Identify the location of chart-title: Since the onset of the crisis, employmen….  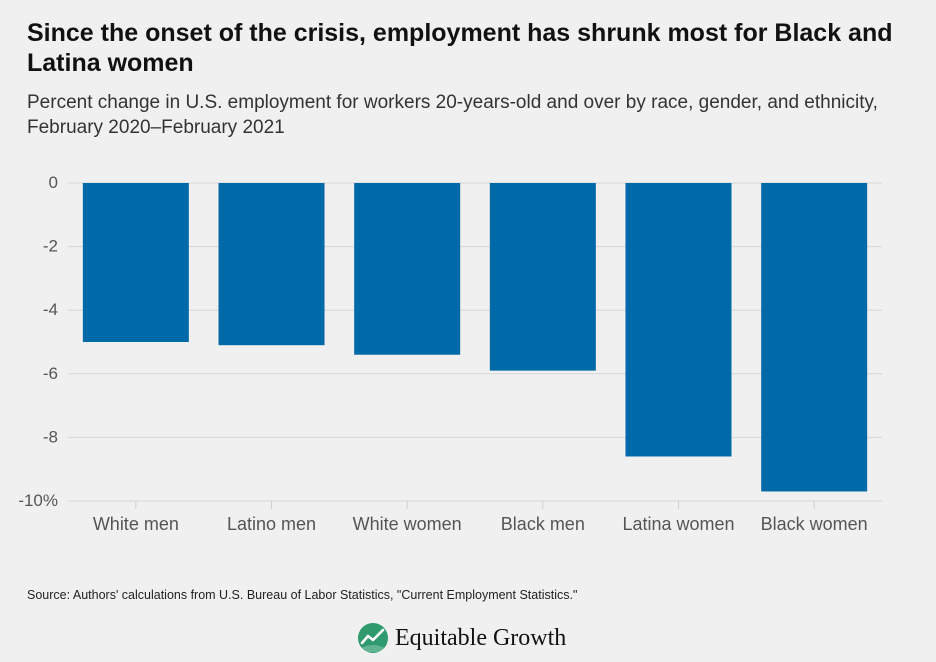
(460, 48).